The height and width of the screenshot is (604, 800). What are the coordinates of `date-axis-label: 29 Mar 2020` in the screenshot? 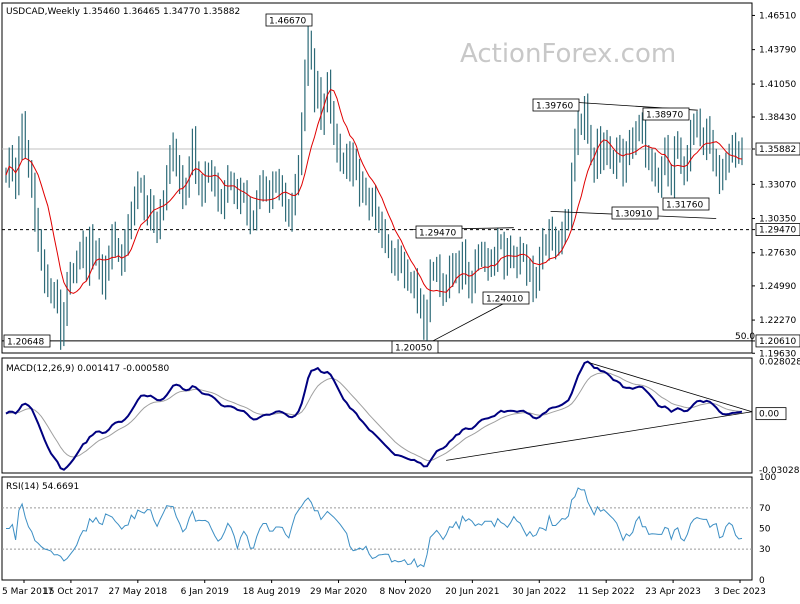 It's located at (338, 592).